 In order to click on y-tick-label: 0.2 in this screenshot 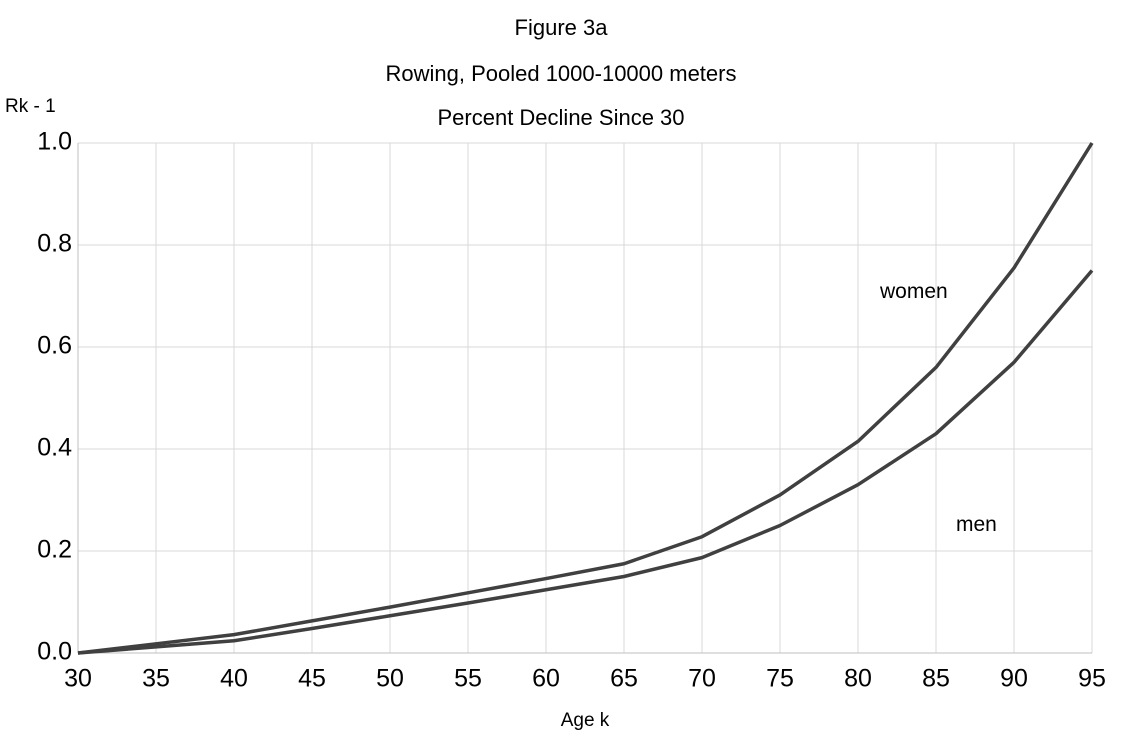, I will do `click(54, 550)`.